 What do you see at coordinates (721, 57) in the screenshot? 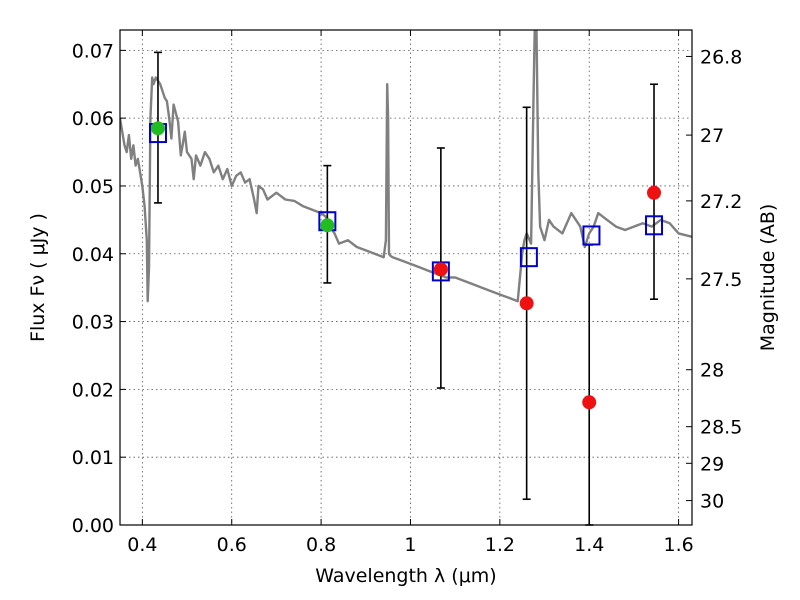
I see `magnitude-tick-label: 26.8` at bounding box center [721, 57].